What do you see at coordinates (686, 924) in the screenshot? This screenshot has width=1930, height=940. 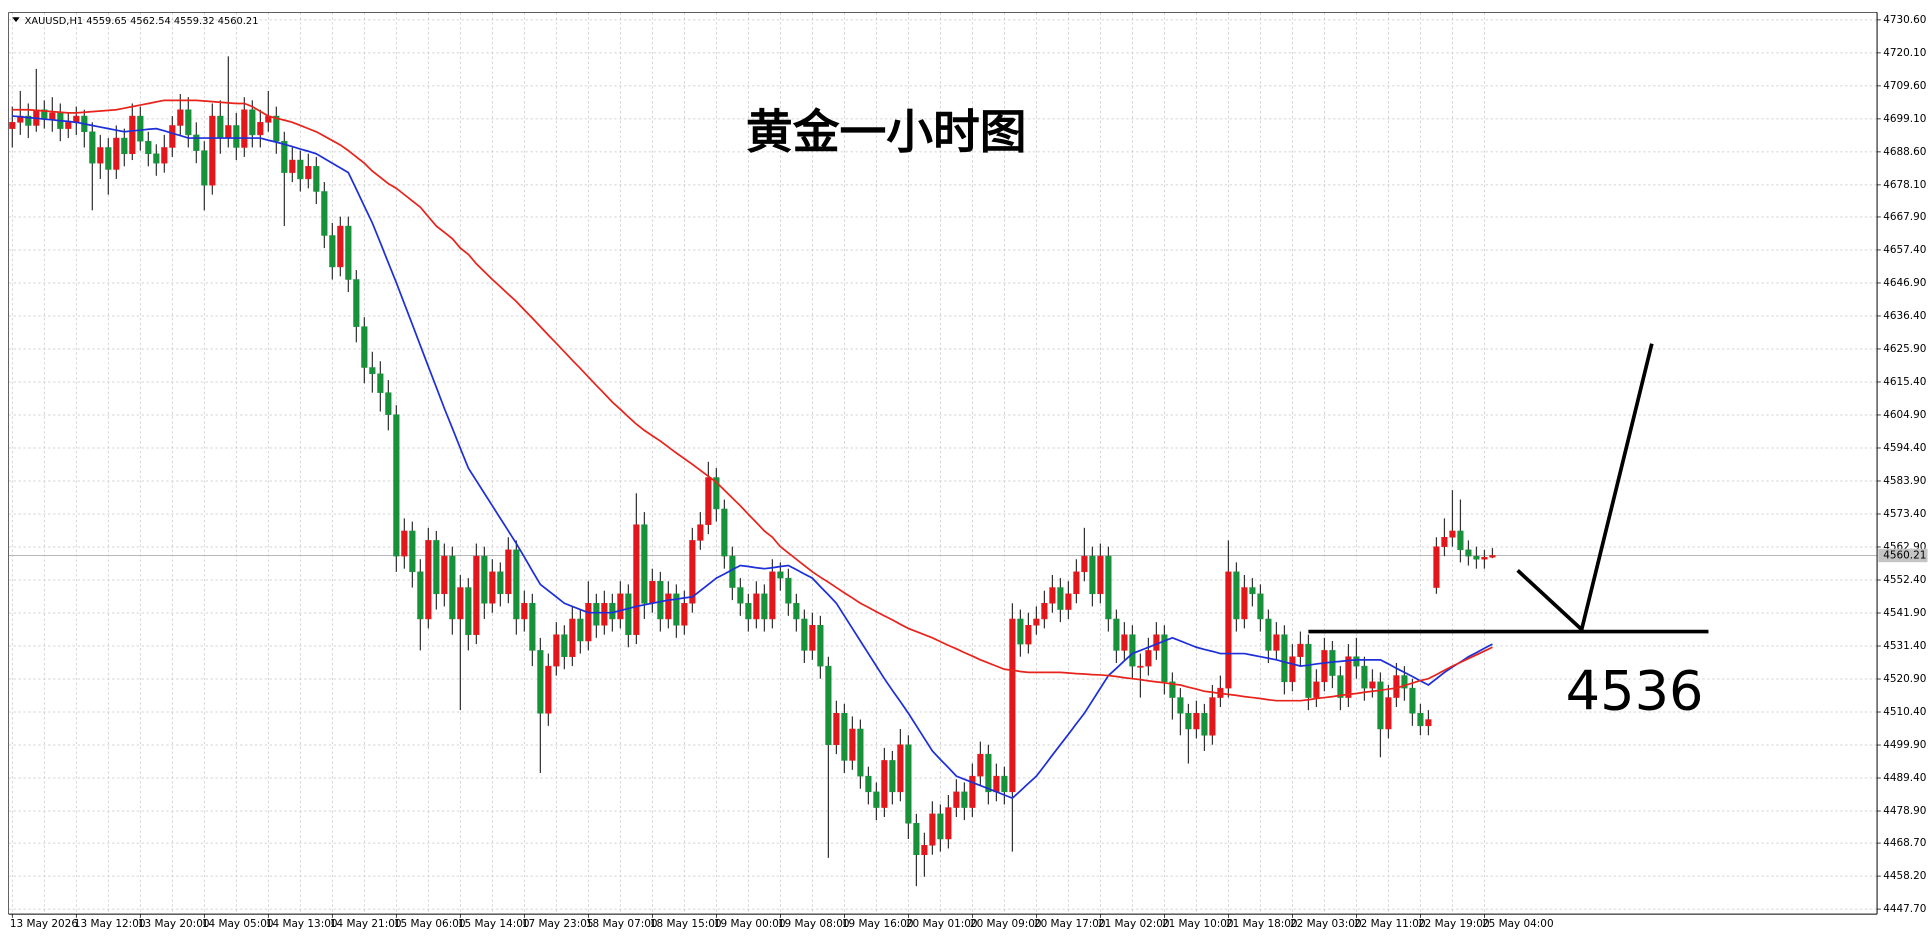 I see `x-tick-label: 18 May 15:00` at bounding box center [686, 924].